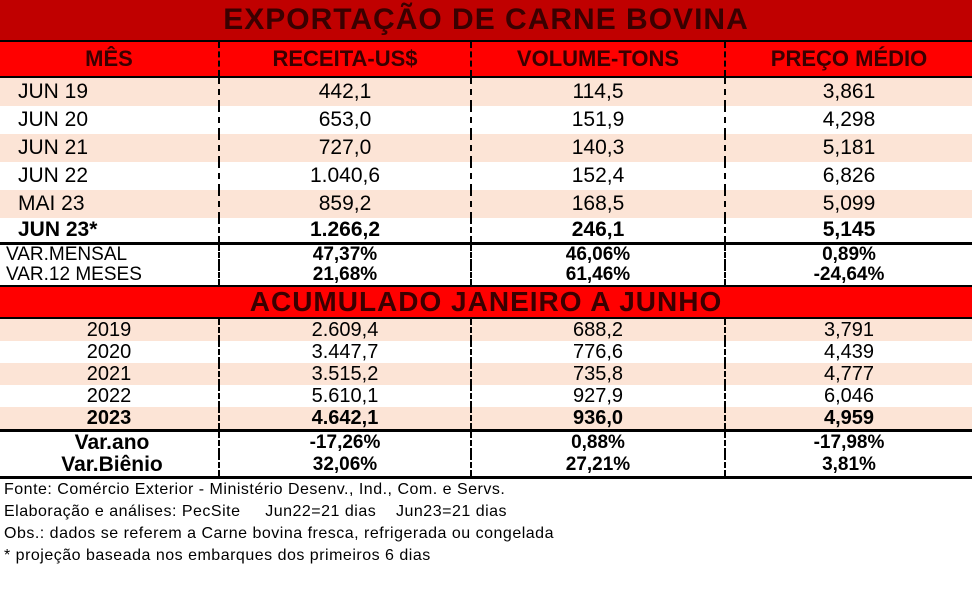 The width and height of the screenshot is (972, 608). I want to click on cell-preco: 5,099, so click(849, 203).